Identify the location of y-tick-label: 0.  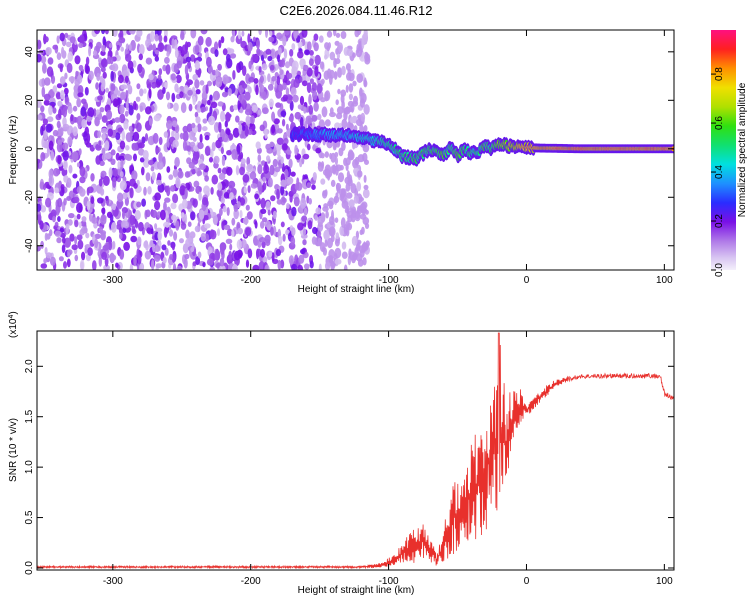
(29, 149).